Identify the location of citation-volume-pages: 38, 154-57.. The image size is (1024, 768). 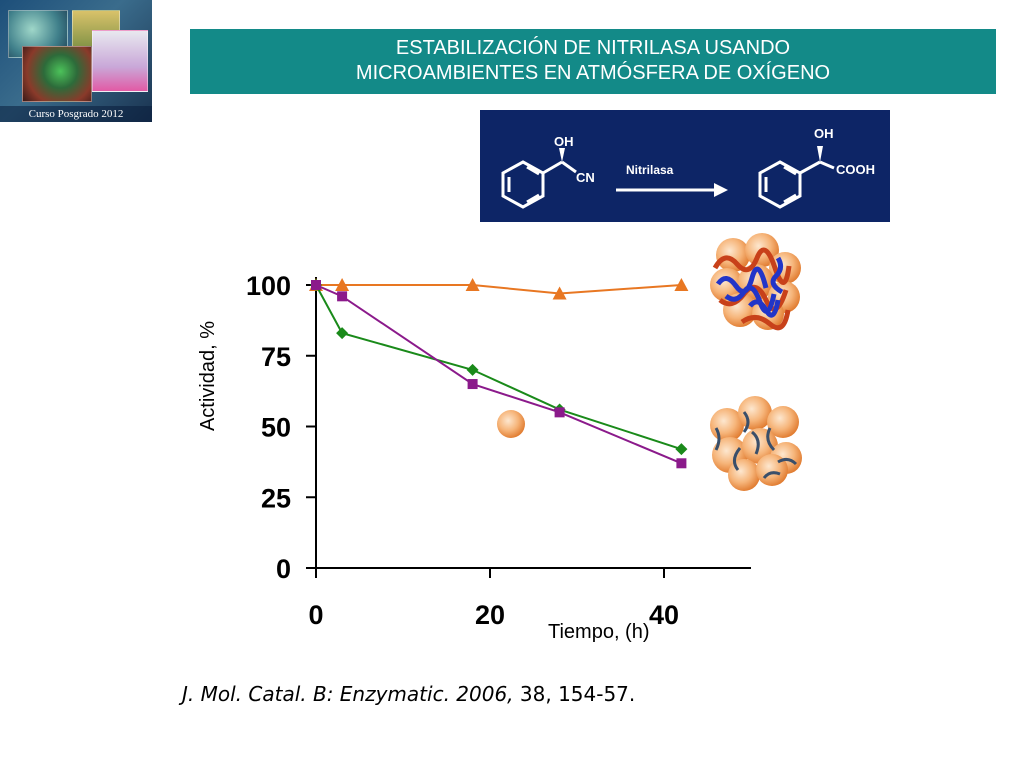
(574, 694).